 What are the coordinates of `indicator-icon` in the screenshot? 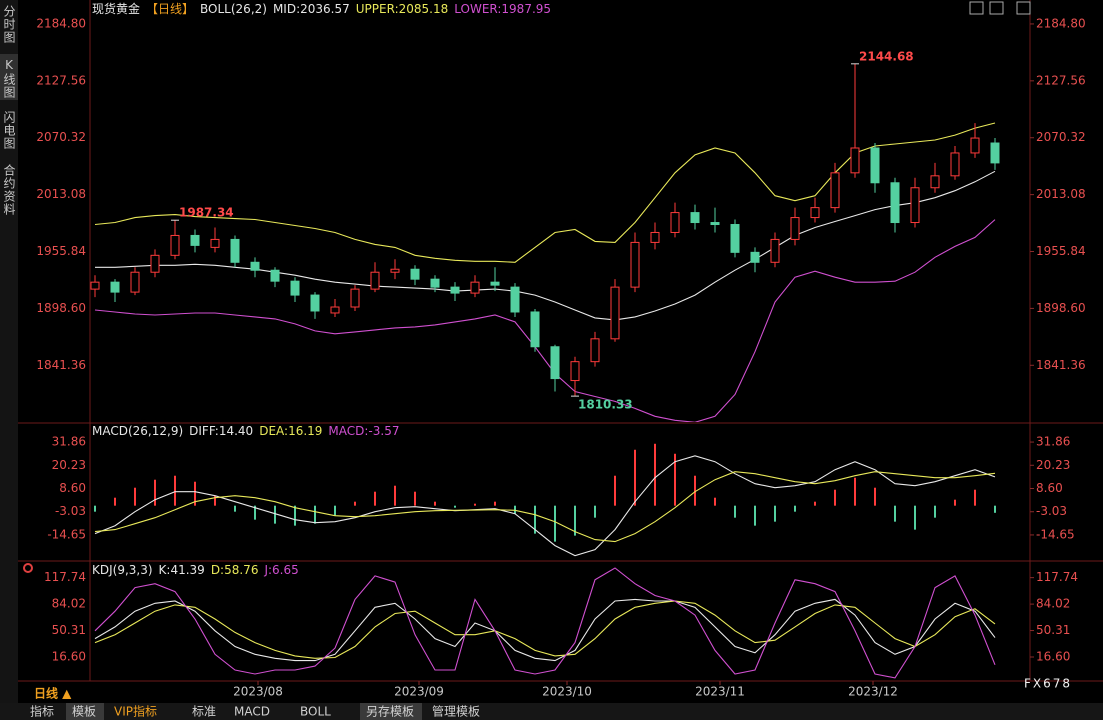 It's located at (28, 568).